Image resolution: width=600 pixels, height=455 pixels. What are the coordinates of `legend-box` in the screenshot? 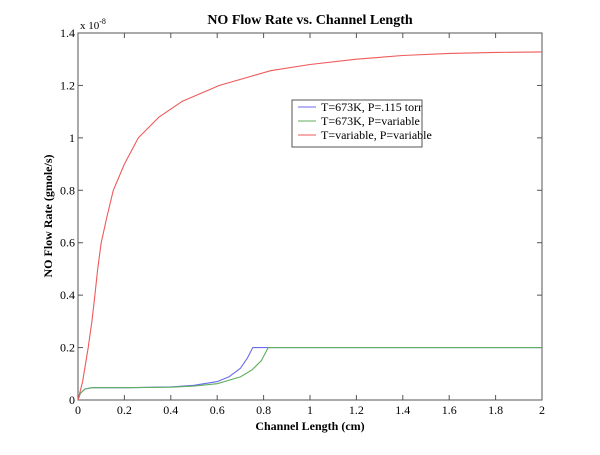 It's located at (357, 123).